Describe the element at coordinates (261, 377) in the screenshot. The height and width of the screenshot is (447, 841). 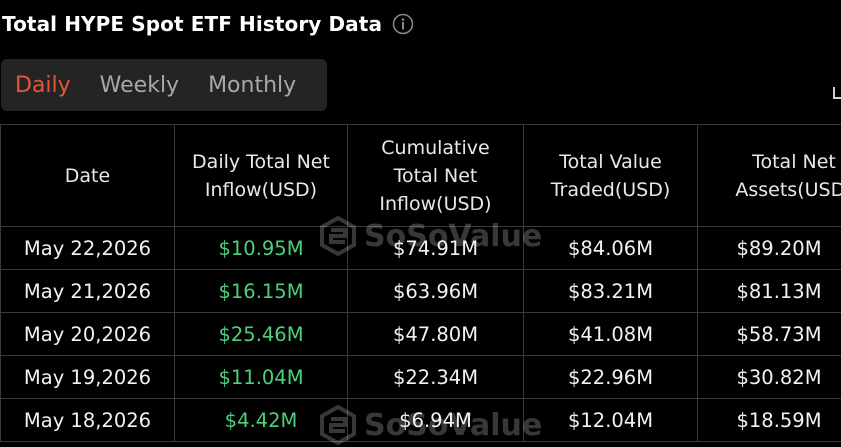
I see `cell-daily-inflow: $11.04M` at that location.